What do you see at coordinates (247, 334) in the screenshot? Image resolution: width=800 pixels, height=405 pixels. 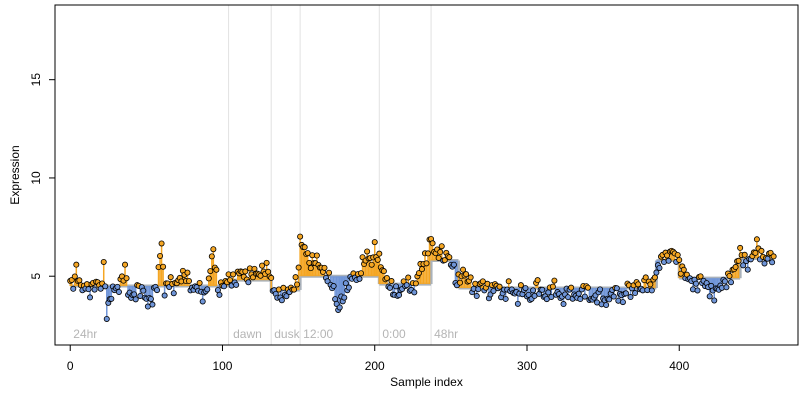 I see `phase-annotation-label: dawn` at bounding box center [247, 334].